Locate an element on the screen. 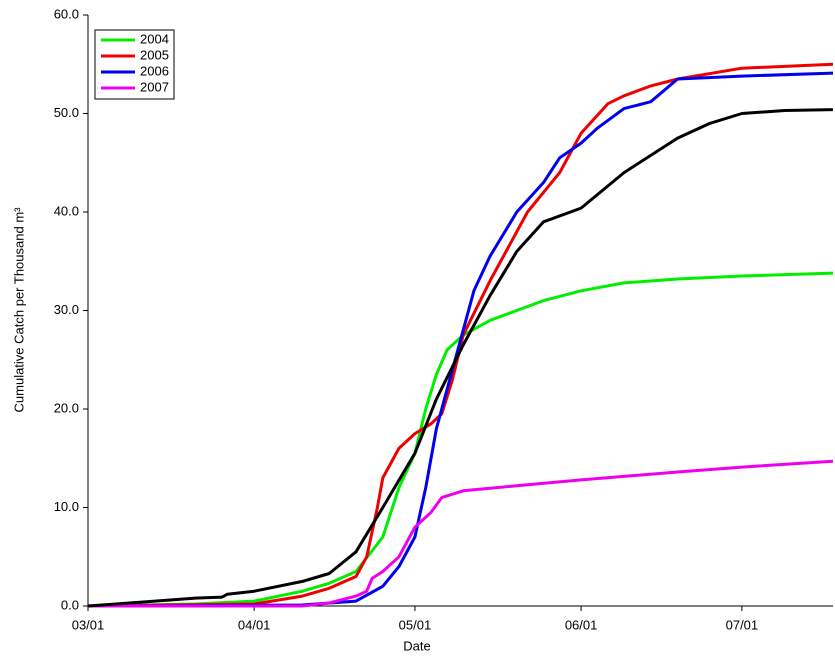 The width and height of the screenshot is (835, 664). y-tick-label: 50.0 is located at coordinates (66, 112).